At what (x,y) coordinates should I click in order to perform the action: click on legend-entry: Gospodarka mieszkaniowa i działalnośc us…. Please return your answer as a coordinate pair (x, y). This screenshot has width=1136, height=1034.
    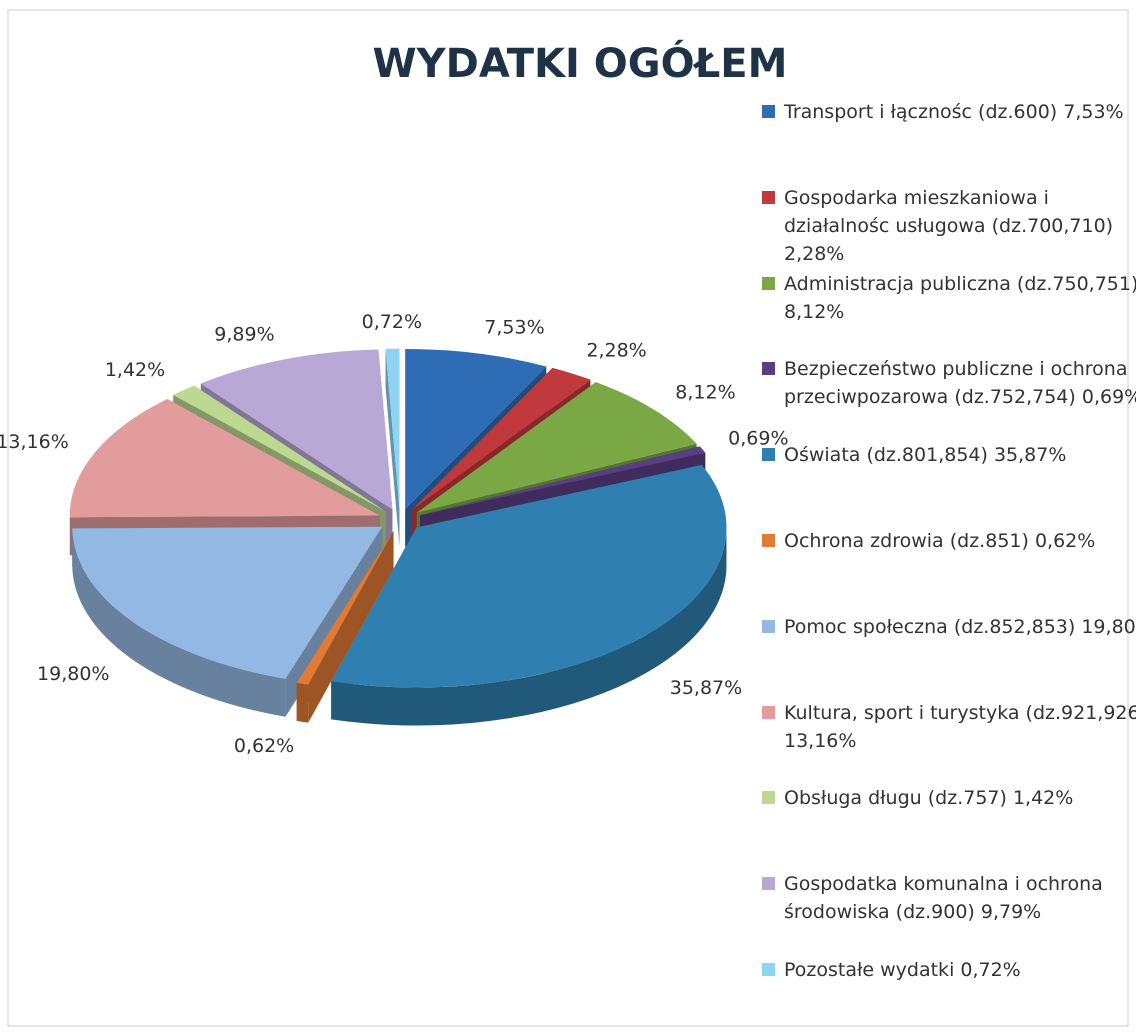
    Looking at the image, I should click on (949, 226).